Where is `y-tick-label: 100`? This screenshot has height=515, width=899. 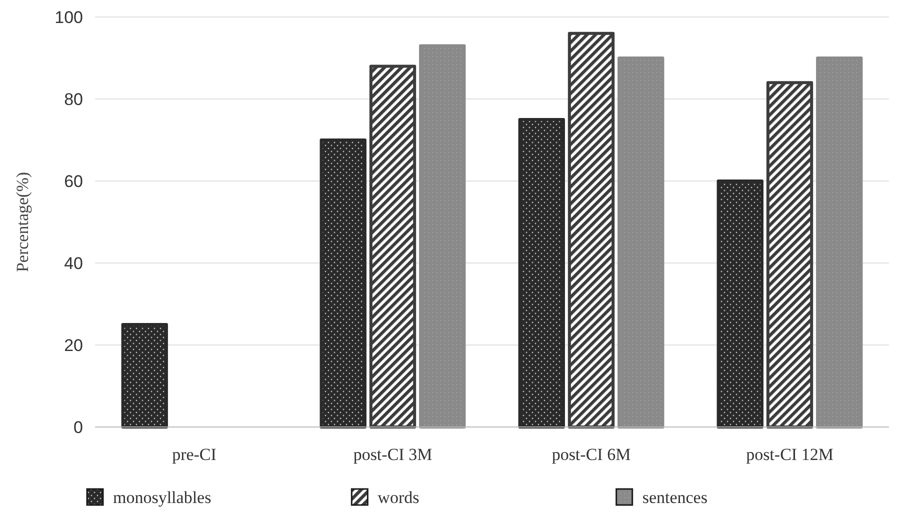 y-tick-label: 100 is located at coordinates (68, 17).